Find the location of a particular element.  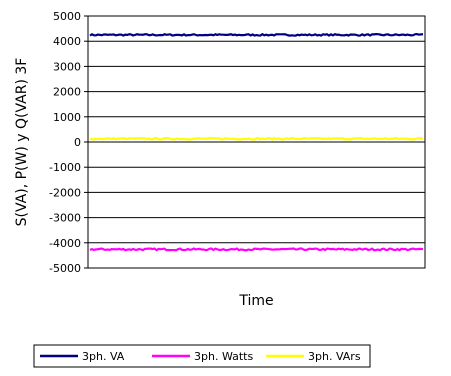

y-tick-label: -3000 is located at coordinates (65, 218).